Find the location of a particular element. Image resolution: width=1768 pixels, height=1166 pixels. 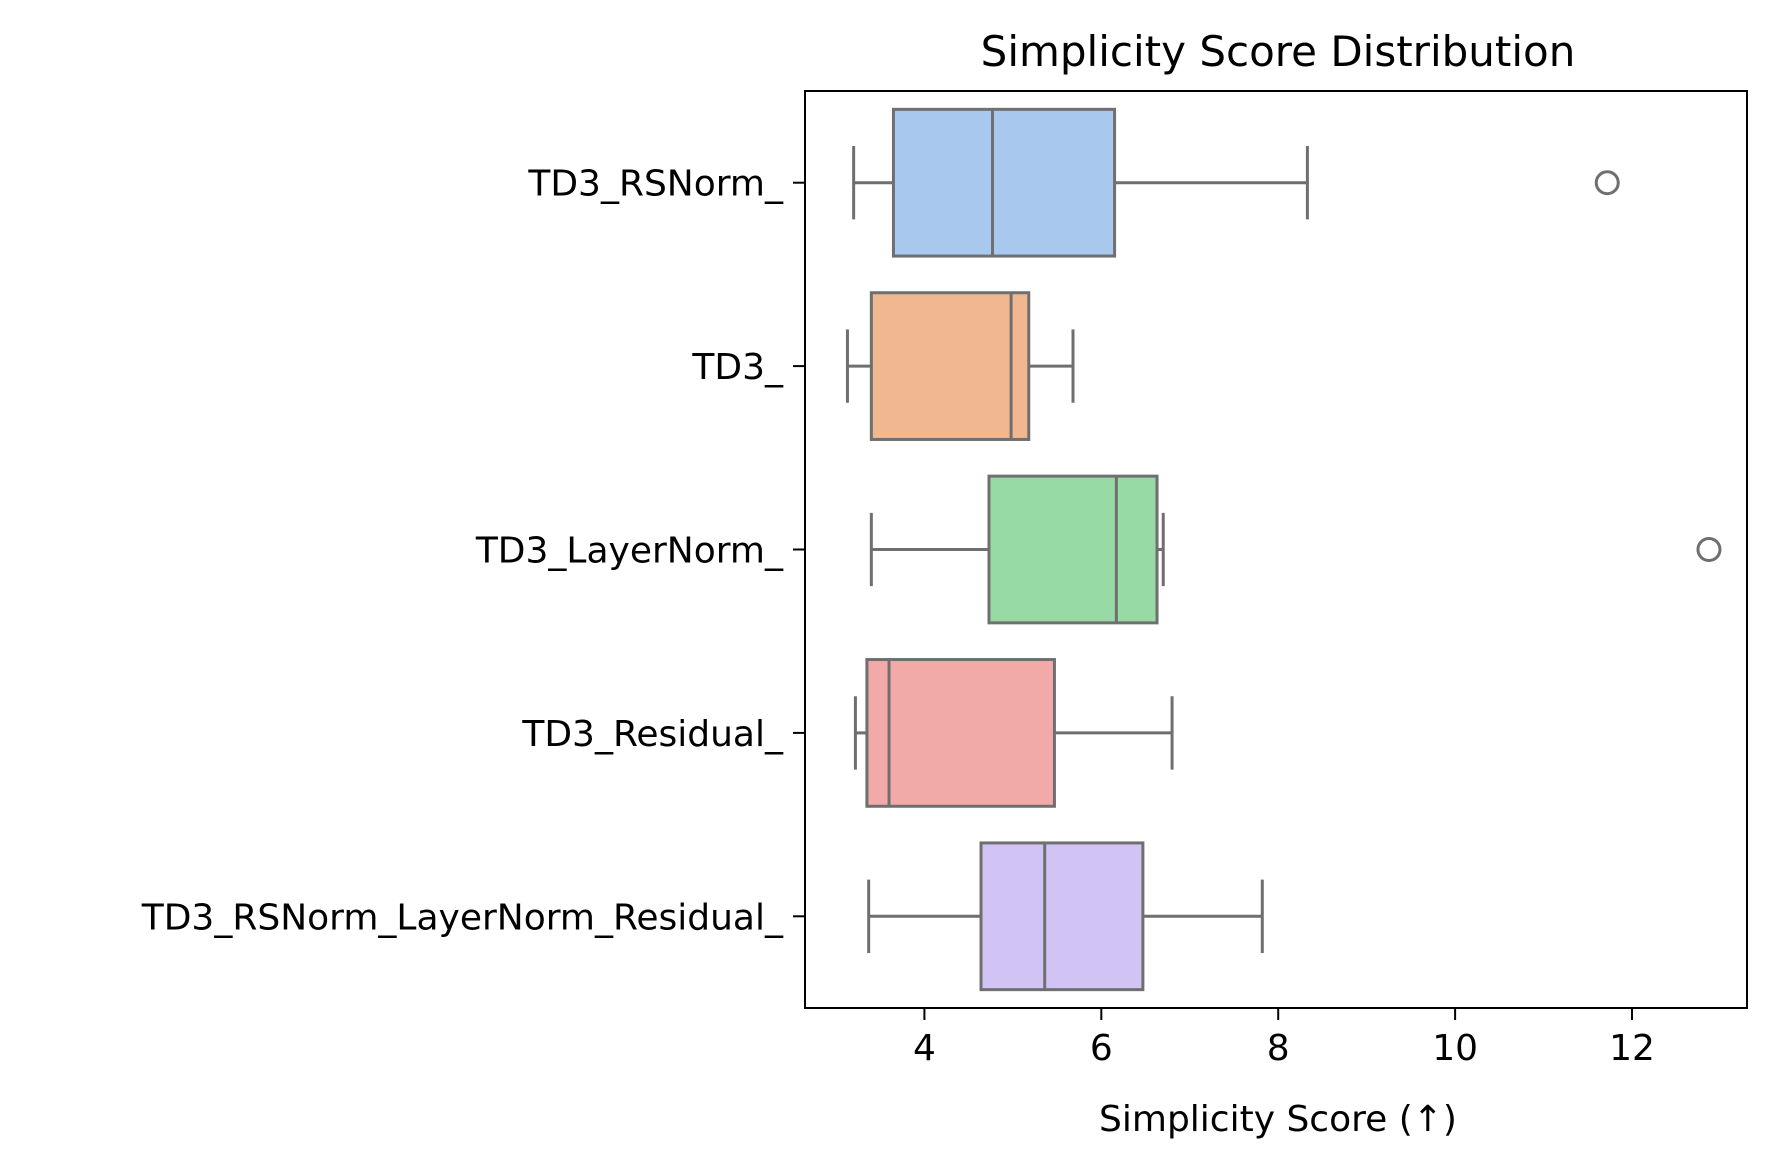

y-tick-label: TD3_ is located at coordinates (737, 367).